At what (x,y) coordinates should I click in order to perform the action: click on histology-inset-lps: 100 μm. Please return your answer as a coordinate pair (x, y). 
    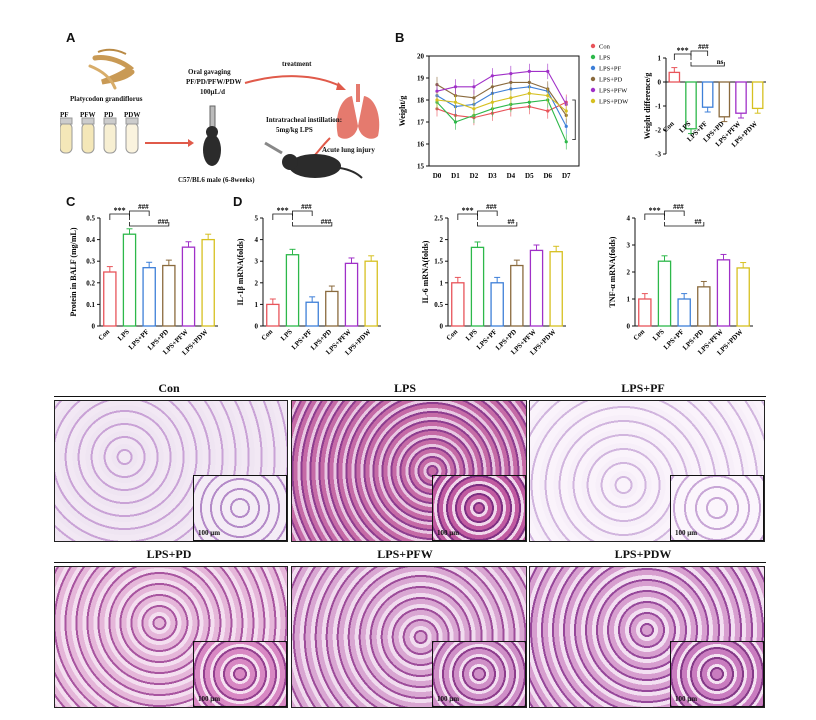
    Looking at the image, I should click on (479, 508).